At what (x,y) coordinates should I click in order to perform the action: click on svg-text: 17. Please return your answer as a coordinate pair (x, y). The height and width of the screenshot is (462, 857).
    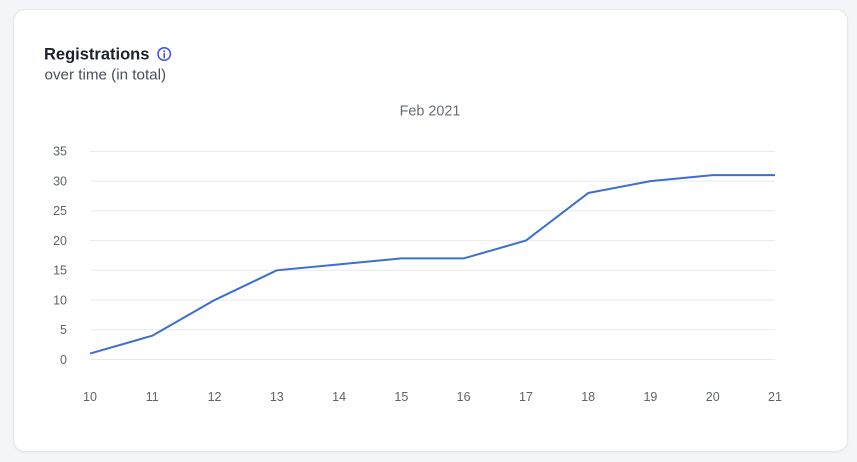
    Looking at the image, I should click on (526, 397).